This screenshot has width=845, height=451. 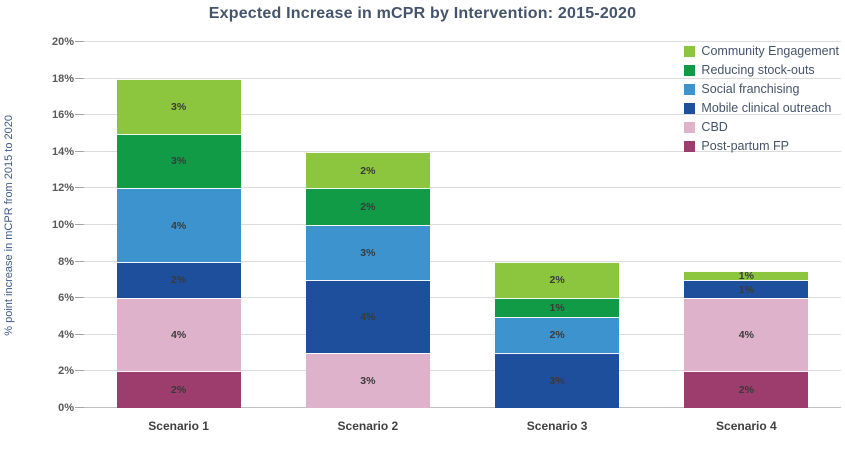 I want to click on legend-label: Mobile clinical outreach, so click(x=766, y=108).